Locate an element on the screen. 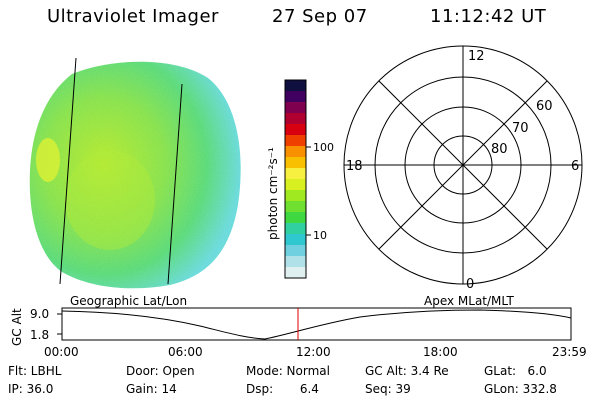 The image size is (600, 400). mlt-label-12: 12 is located at coordinates (476, 56).